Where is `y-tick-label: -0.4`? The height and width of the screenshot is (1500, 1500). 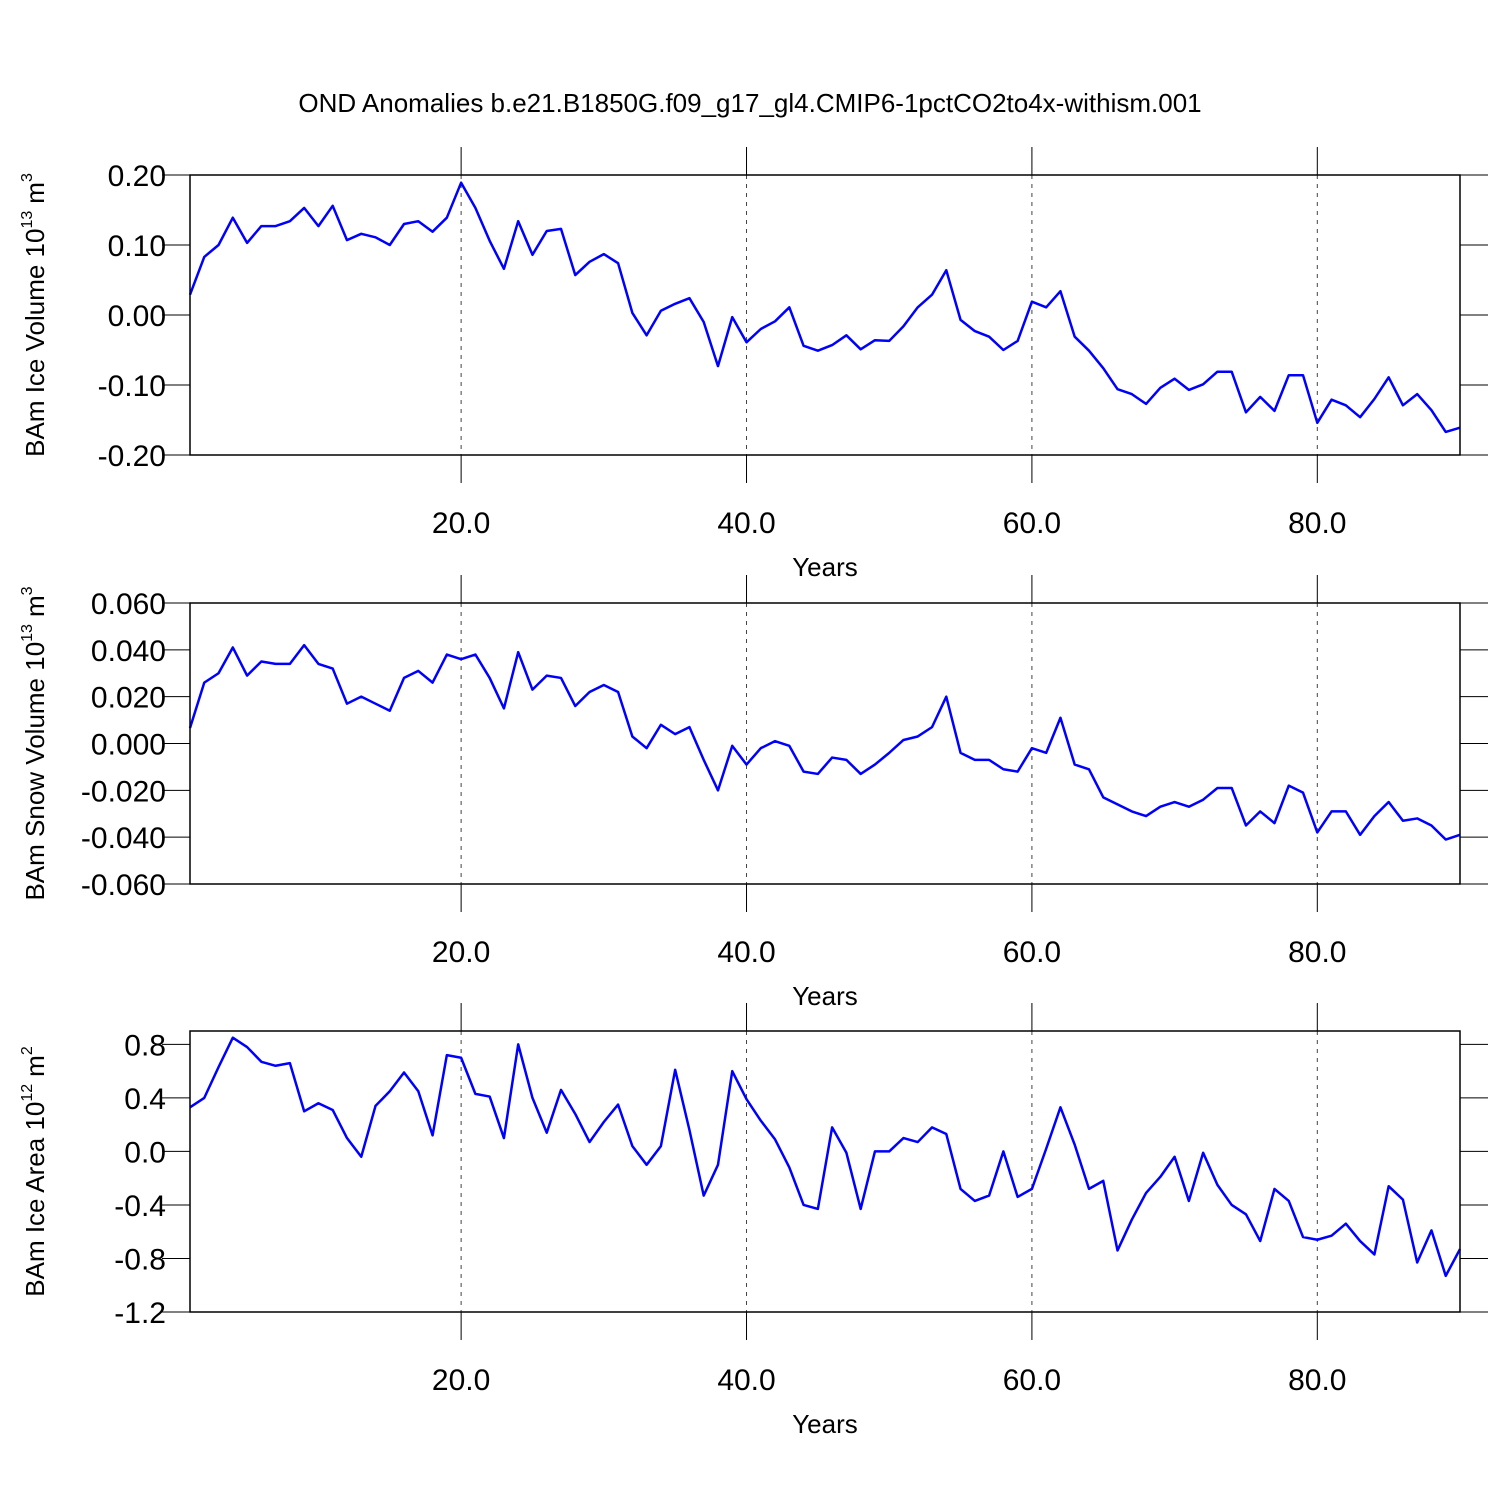 y-tick-label: -0.4 is located at coordinates (140, 1206).